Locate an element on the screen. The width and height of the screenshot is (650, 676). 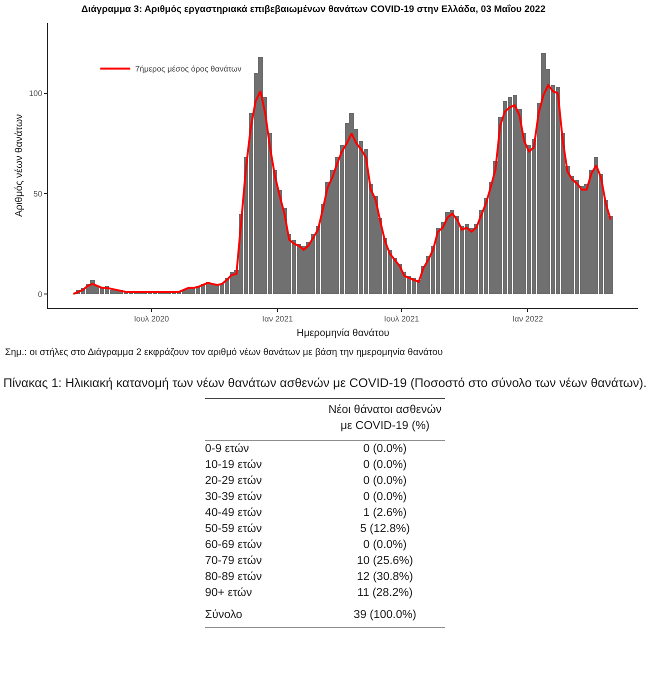
text: Σημ.: οι στήλες στο Διάγραμμα 2 εκφράζουν τον αριθμό νέων θανάτων με βάση την ημερομηνία θανάτου is located at coordinates (224, 352).